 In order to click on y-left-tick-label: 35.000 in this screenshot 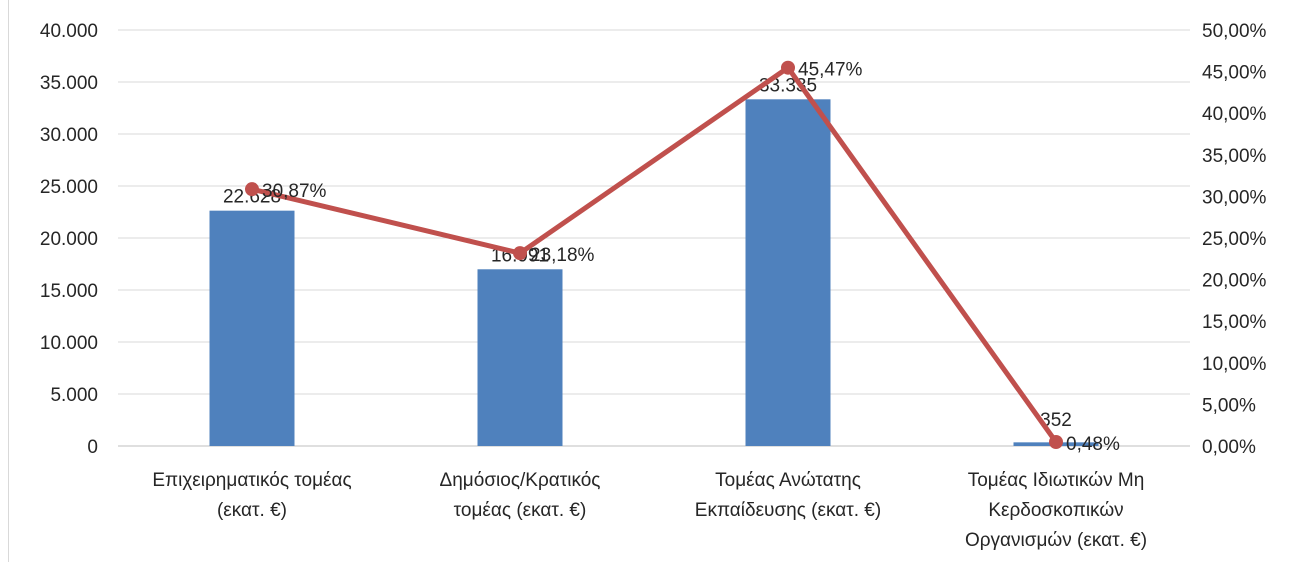, I will do `click(69, 83)`.